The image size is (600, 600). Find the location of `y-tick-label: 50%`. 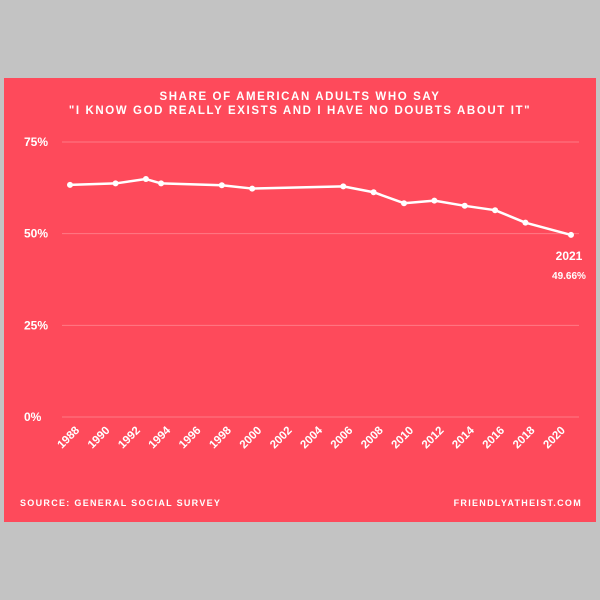

y-tick-label: 50% is located at coordinates (36, 234).